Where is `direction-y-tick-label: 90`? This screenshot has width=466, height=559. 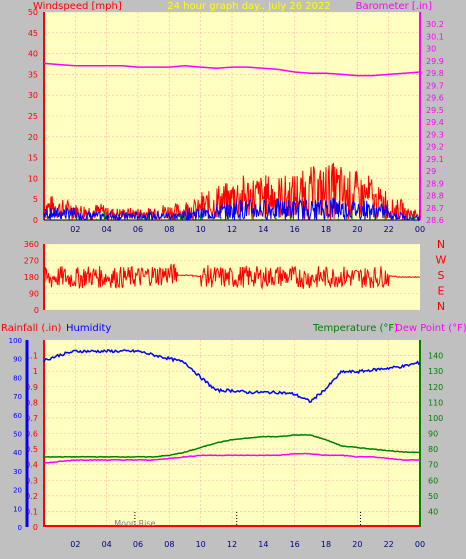 direction-y-tick-label: 90 is located at coordinates (34, 294).